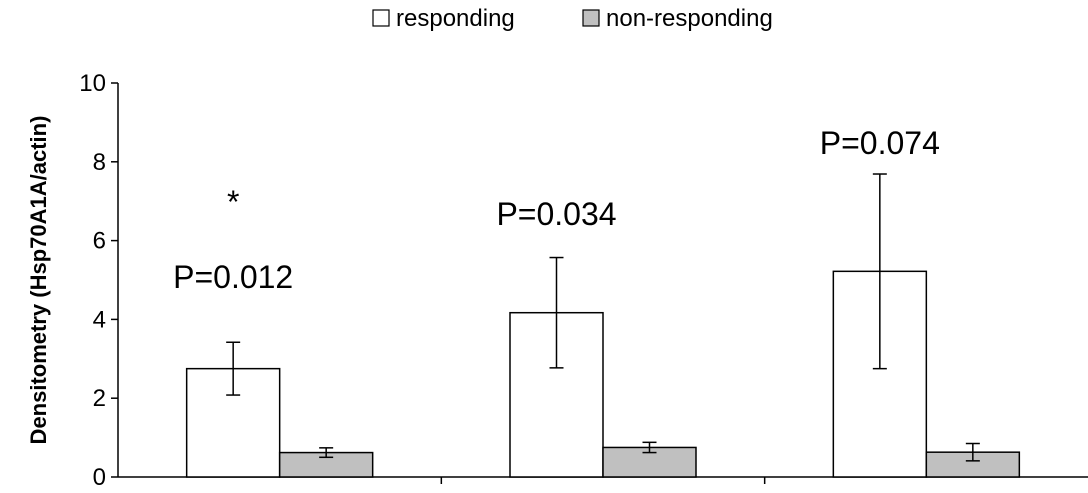 Image resolution: width=1088 pixels, height=493 pixels. Describe the element at coordinates (38, 280) in the screenshot. I see `y-axis-label: Densitometry (Hsp70A1A/actin)` at that location.